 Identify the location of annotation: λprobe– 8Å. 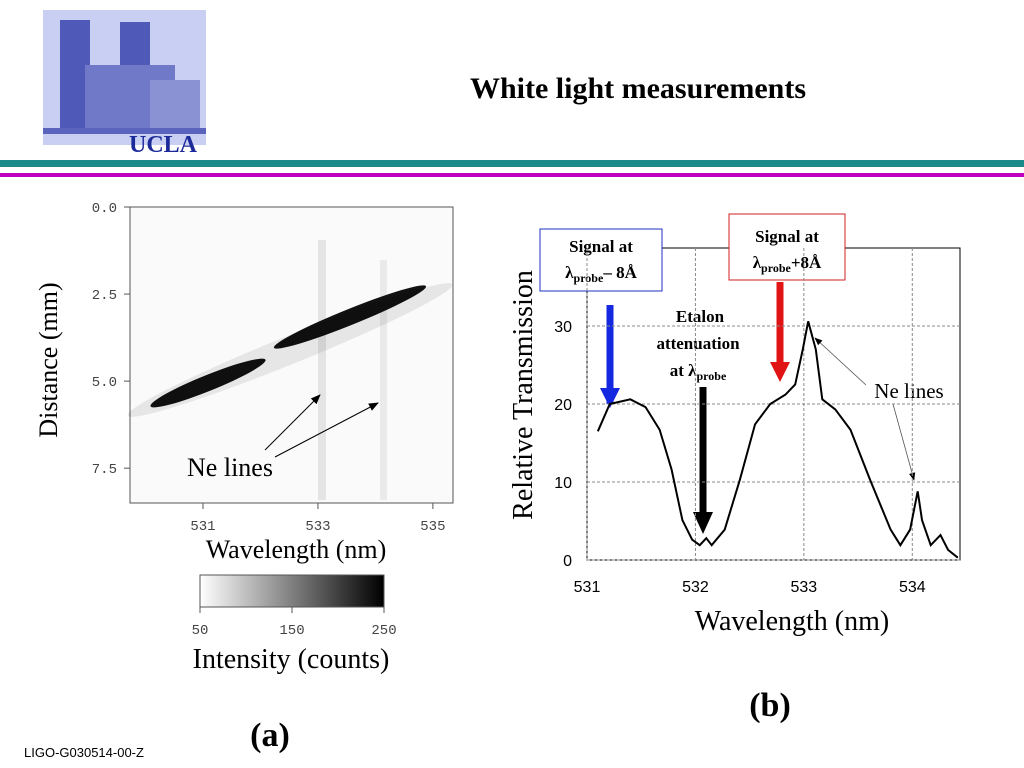
(601, 274).